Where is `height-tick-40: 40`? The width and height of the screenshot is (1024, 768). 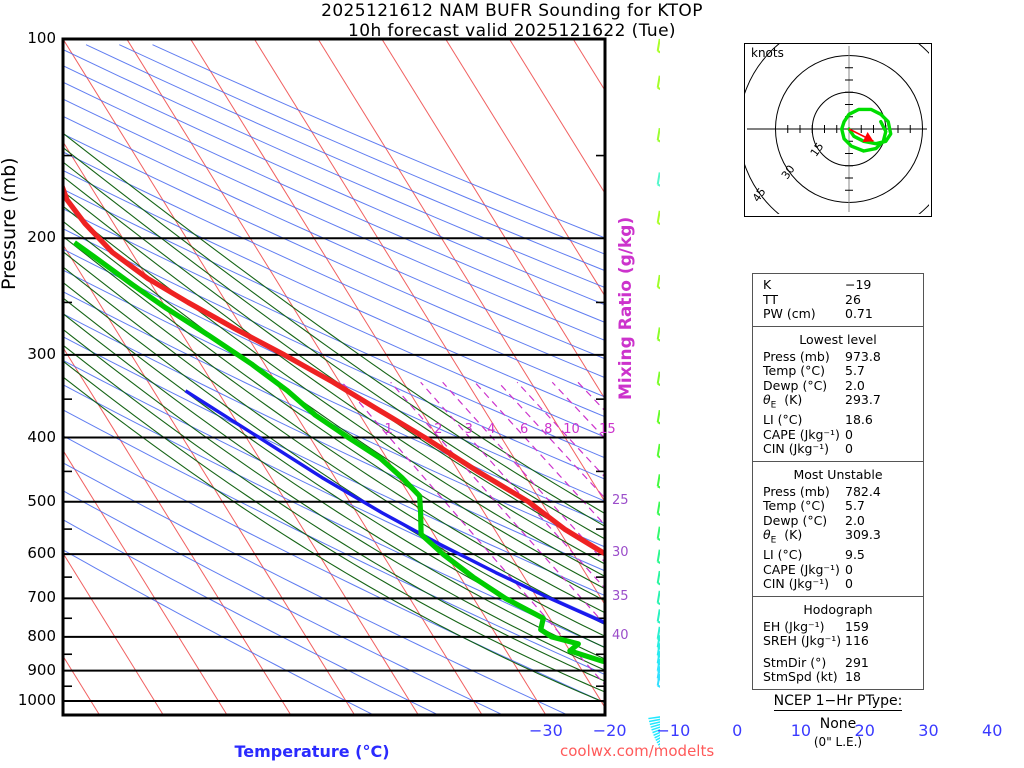 height-tick-40: 40 is located at coordinates (620, 635).